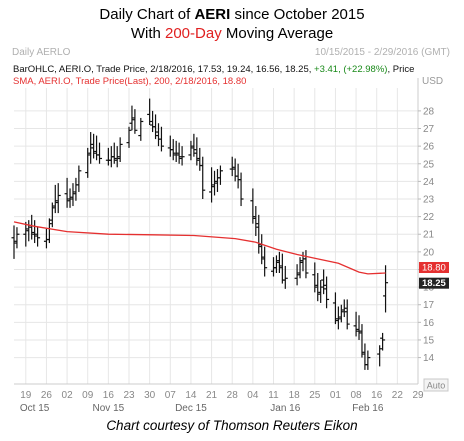  I want to click on y-tick-label: 17, so click(429, 305).